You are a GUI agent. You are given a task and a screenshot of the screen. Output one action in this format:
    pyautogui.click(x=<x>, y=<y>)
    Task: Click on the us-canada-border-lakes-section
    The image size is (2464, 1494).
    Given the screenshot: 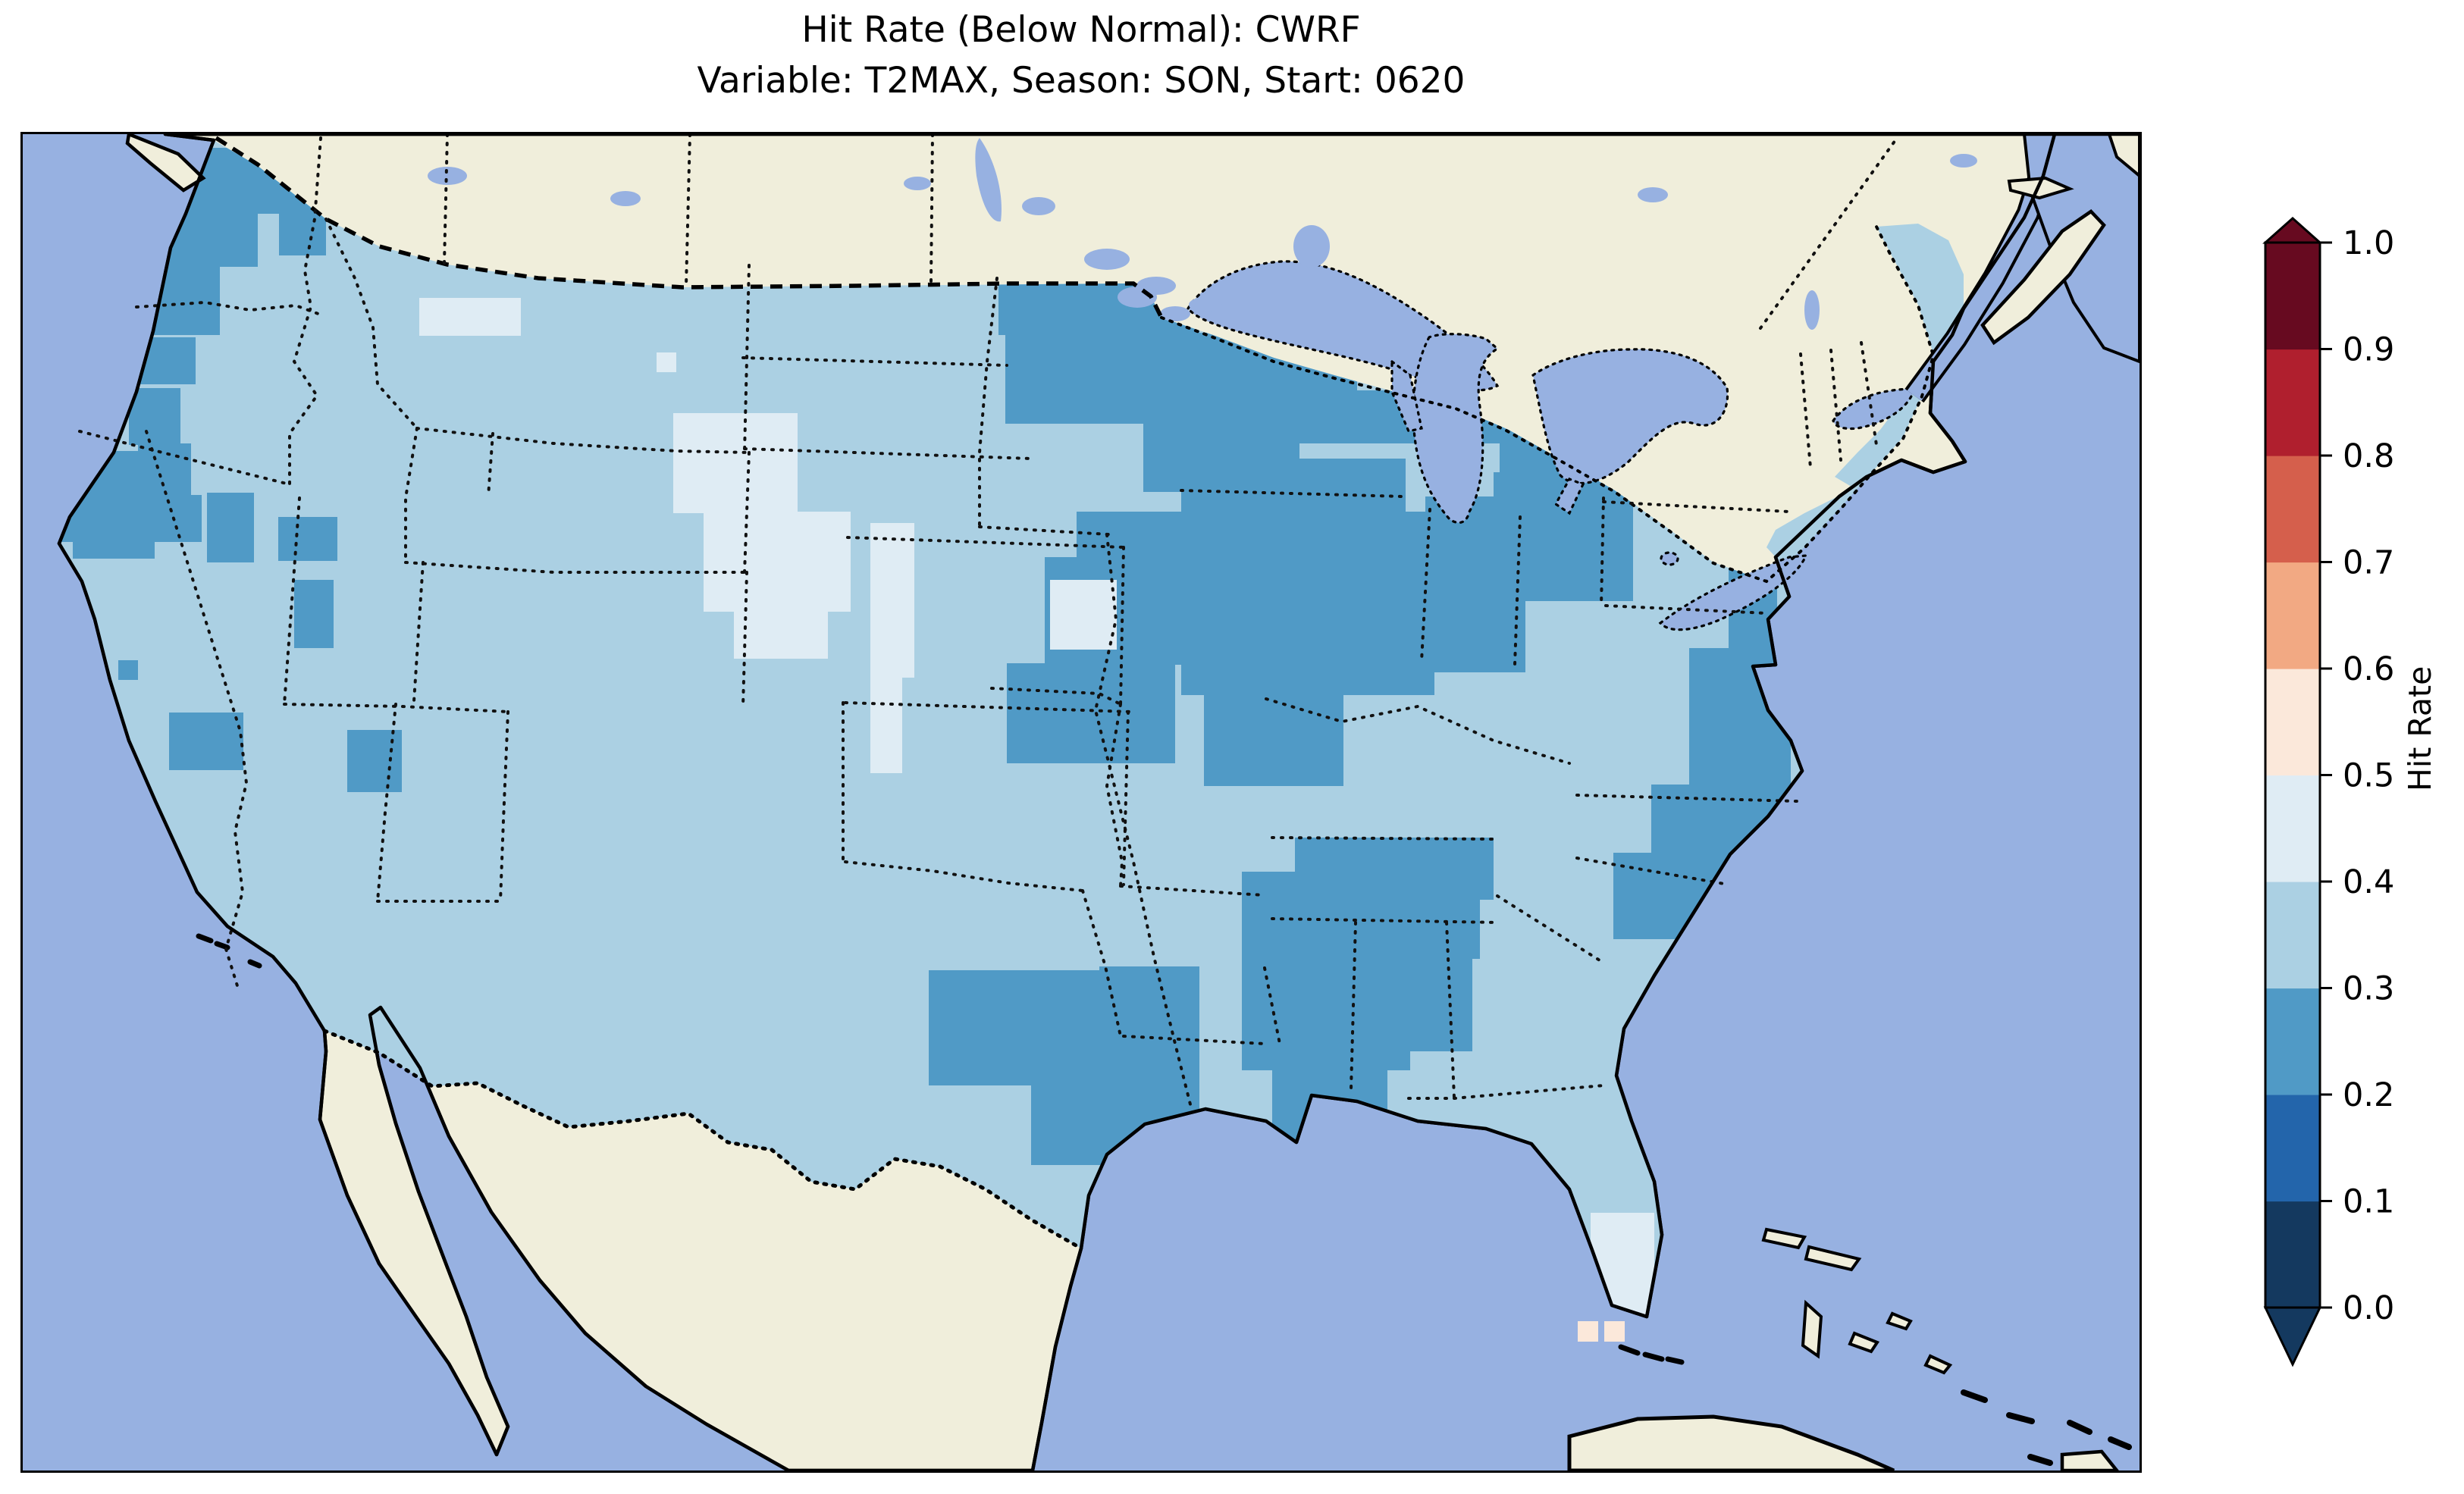 What is the action you would take?
    pyautogui.click(x=1548, y=404)
    